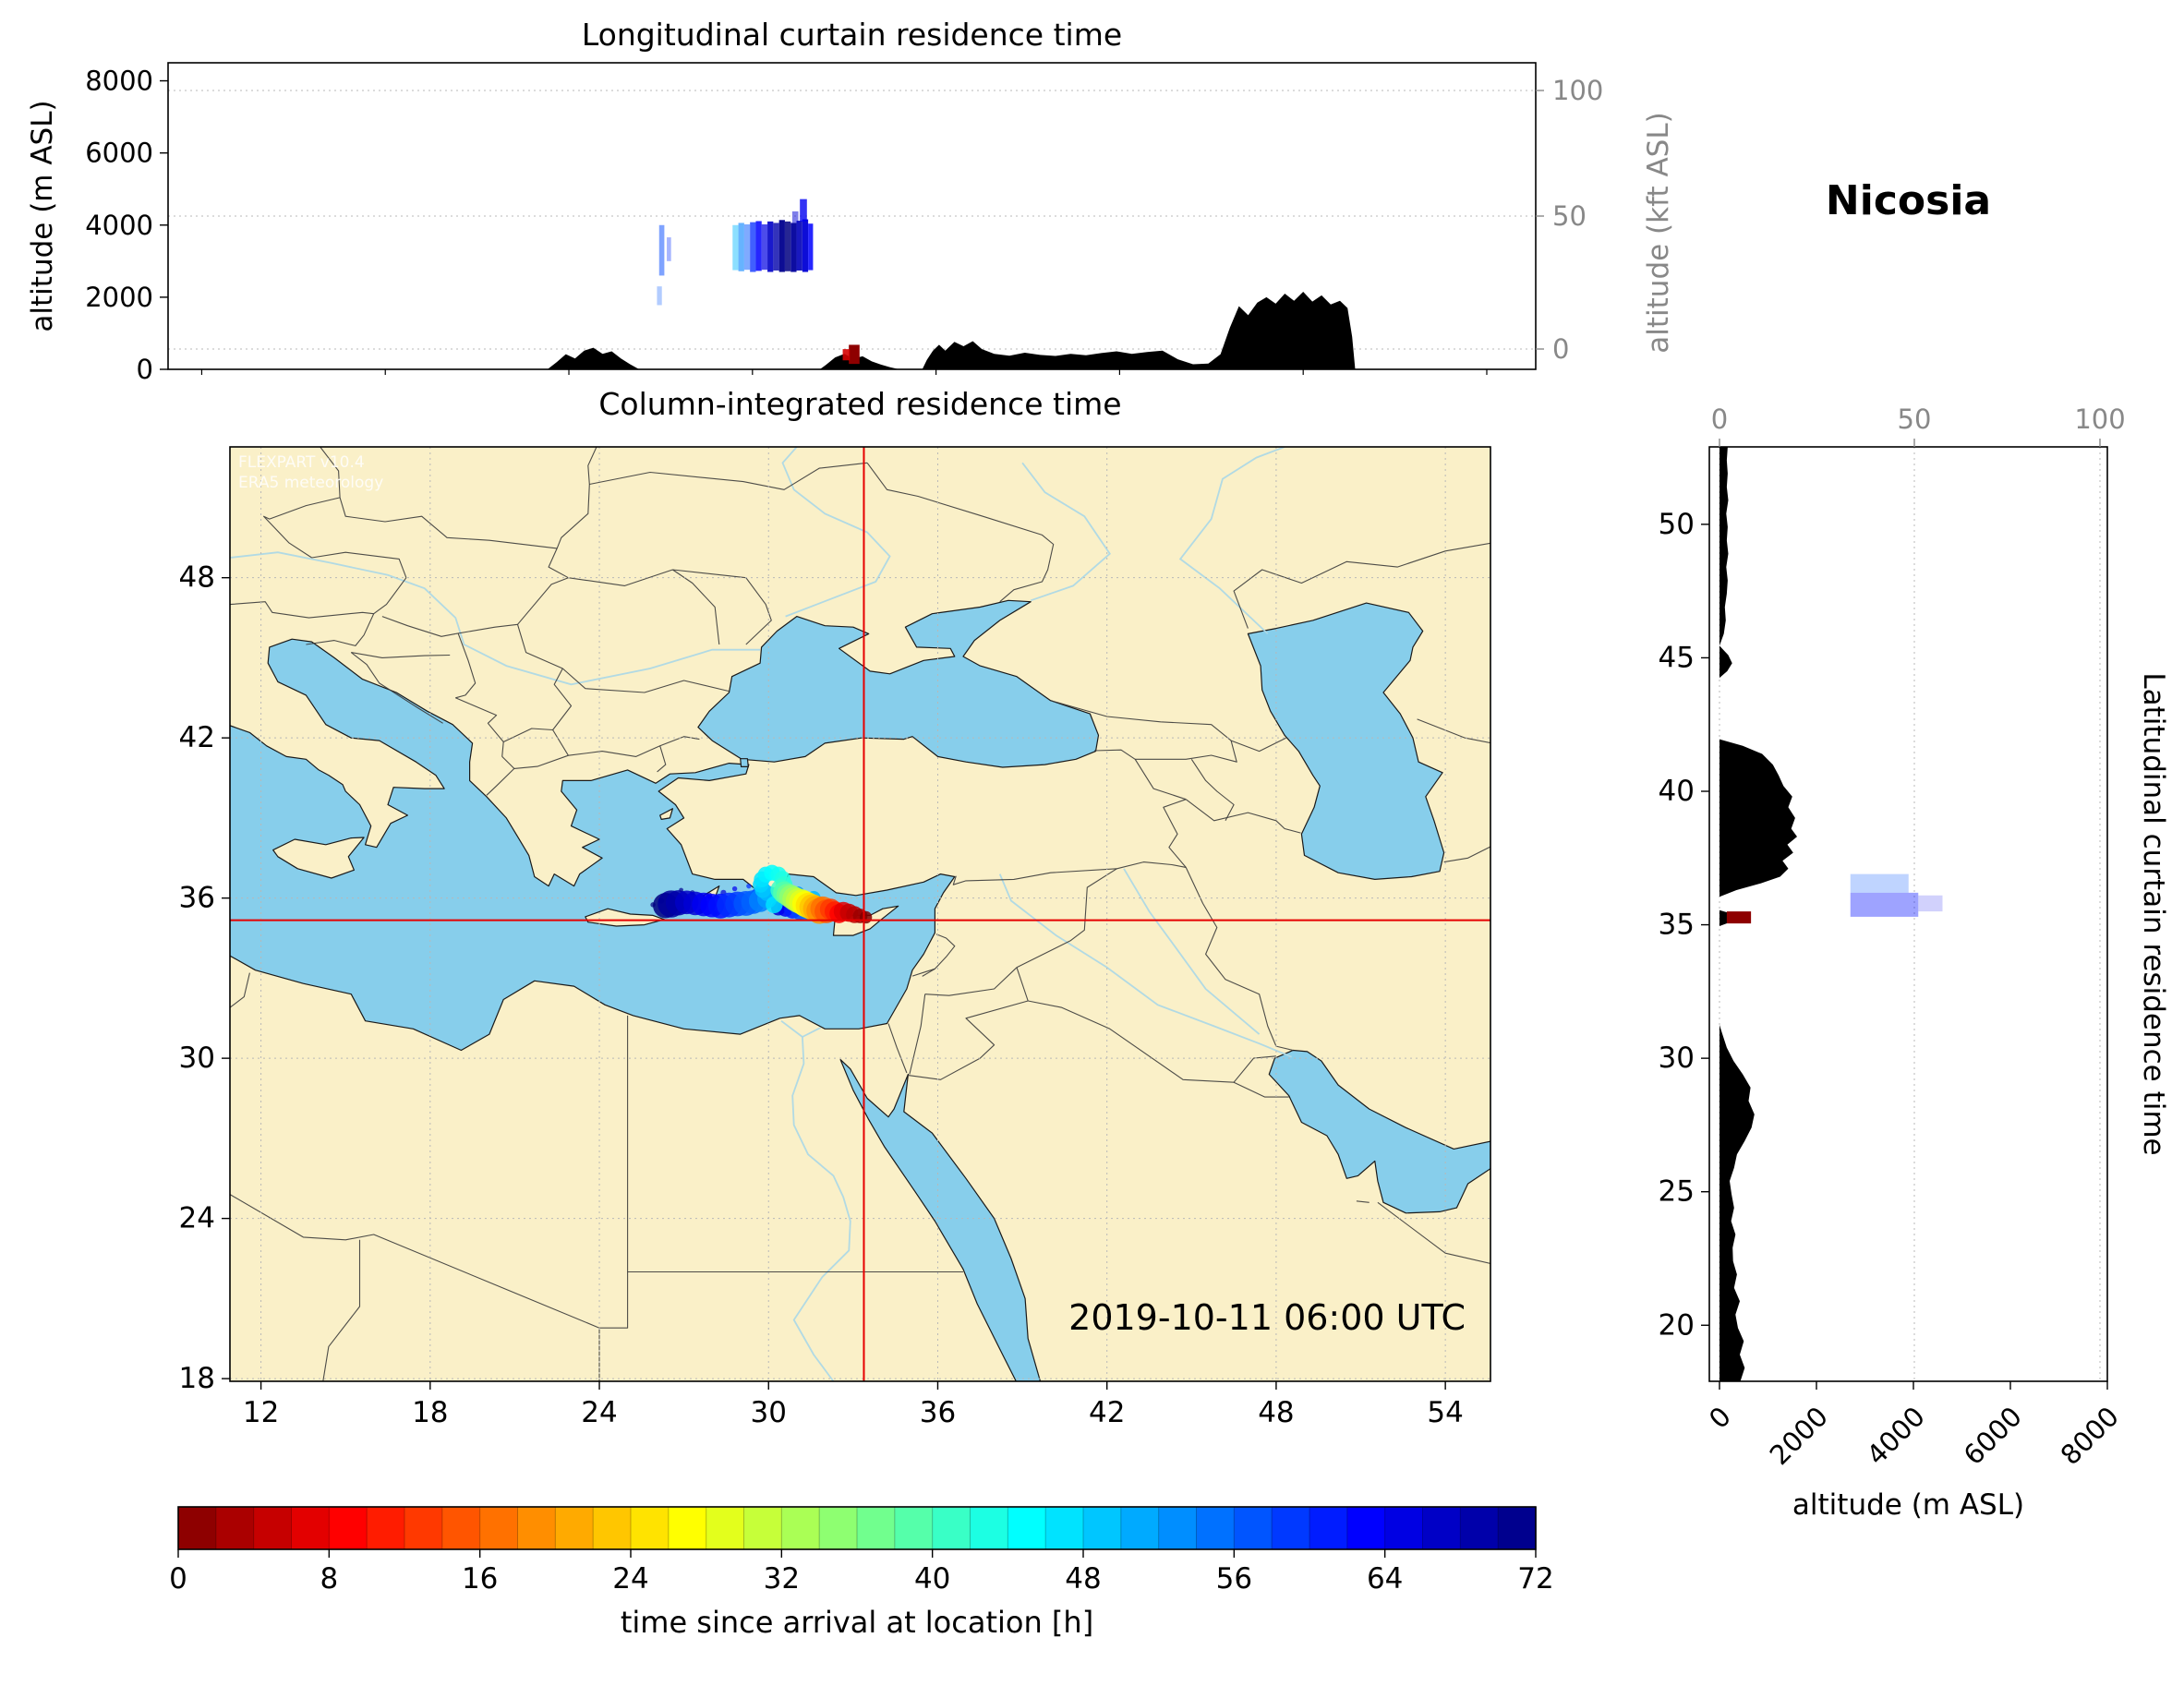  I want to click on right-terrain-profile, so click(1758, 914).